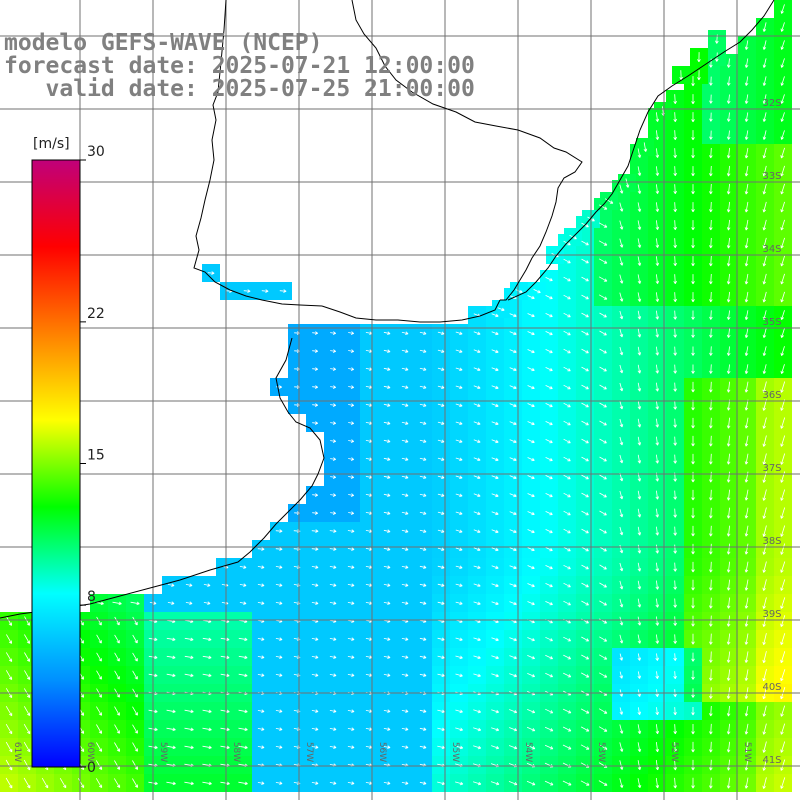 The image size is (800, 800). What do you see at coordinates (258, 153) in the screenshot?
I see `uruguay-border` at bounding box center [258, 153].